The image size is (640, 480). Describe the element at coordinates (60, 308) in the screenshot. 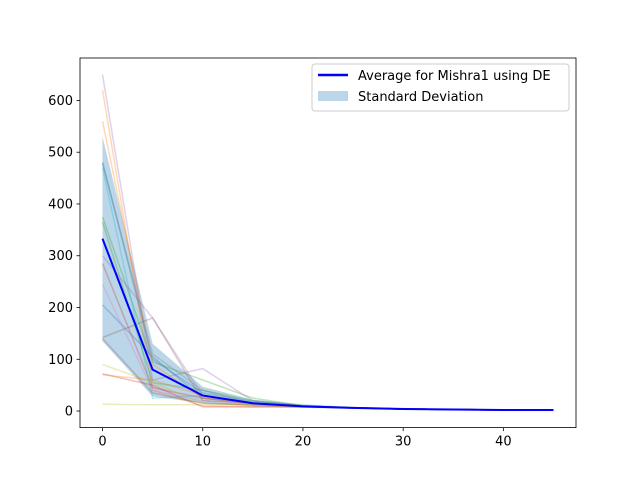

I see `y-tick-label: 200` at that location.